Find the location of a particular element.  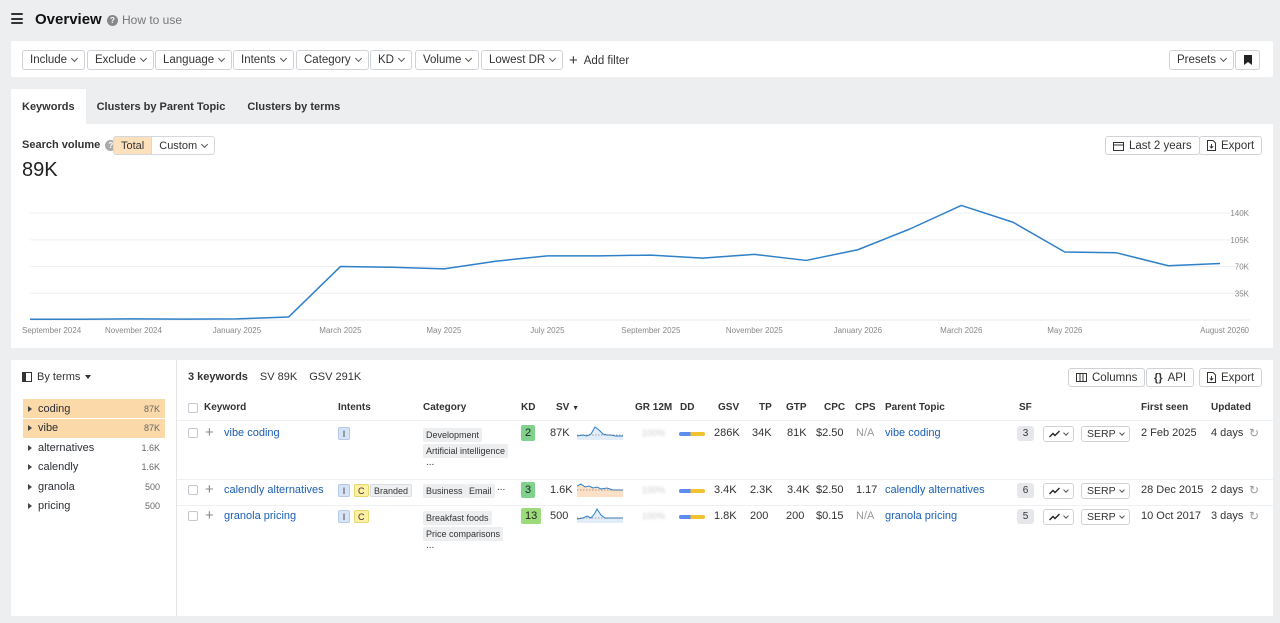

category-filter-button: Category is located at coordinates (332, 60).